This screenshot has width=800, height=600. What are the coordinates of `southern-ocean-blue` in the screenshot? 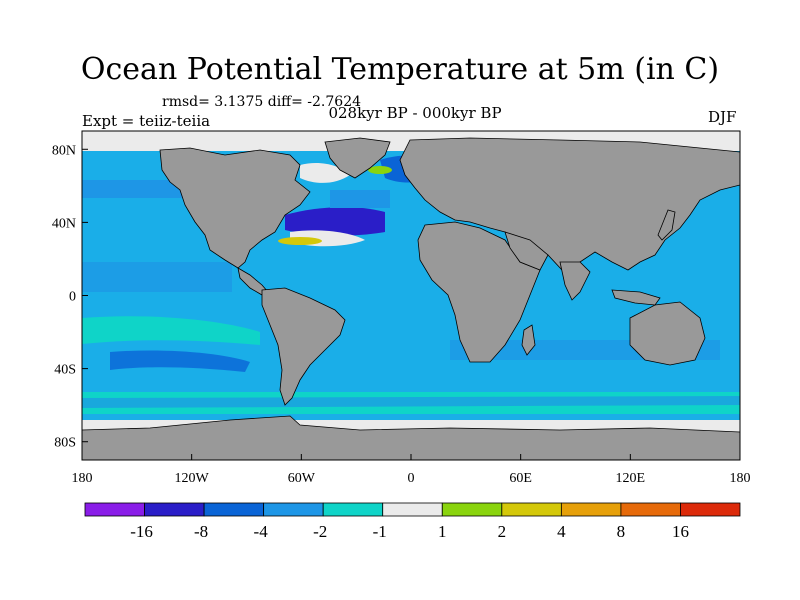 It's located at (411, 402).